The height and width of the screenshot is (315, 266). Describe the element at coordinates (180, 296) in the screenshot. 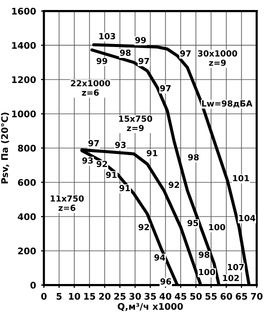

I see `x-tick-label: 45` at that location.